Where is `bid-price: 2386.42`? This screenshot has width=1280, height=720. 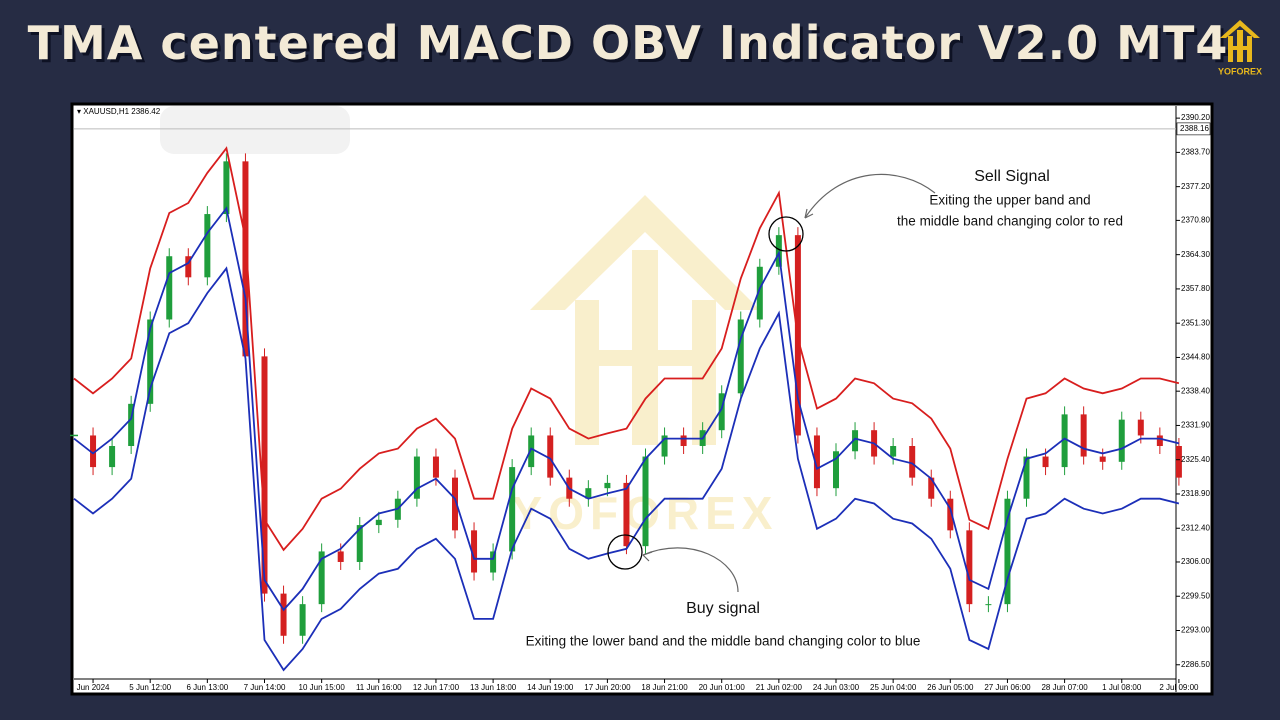
bid-price: 2386.42 is located at coordinates (145, 111).